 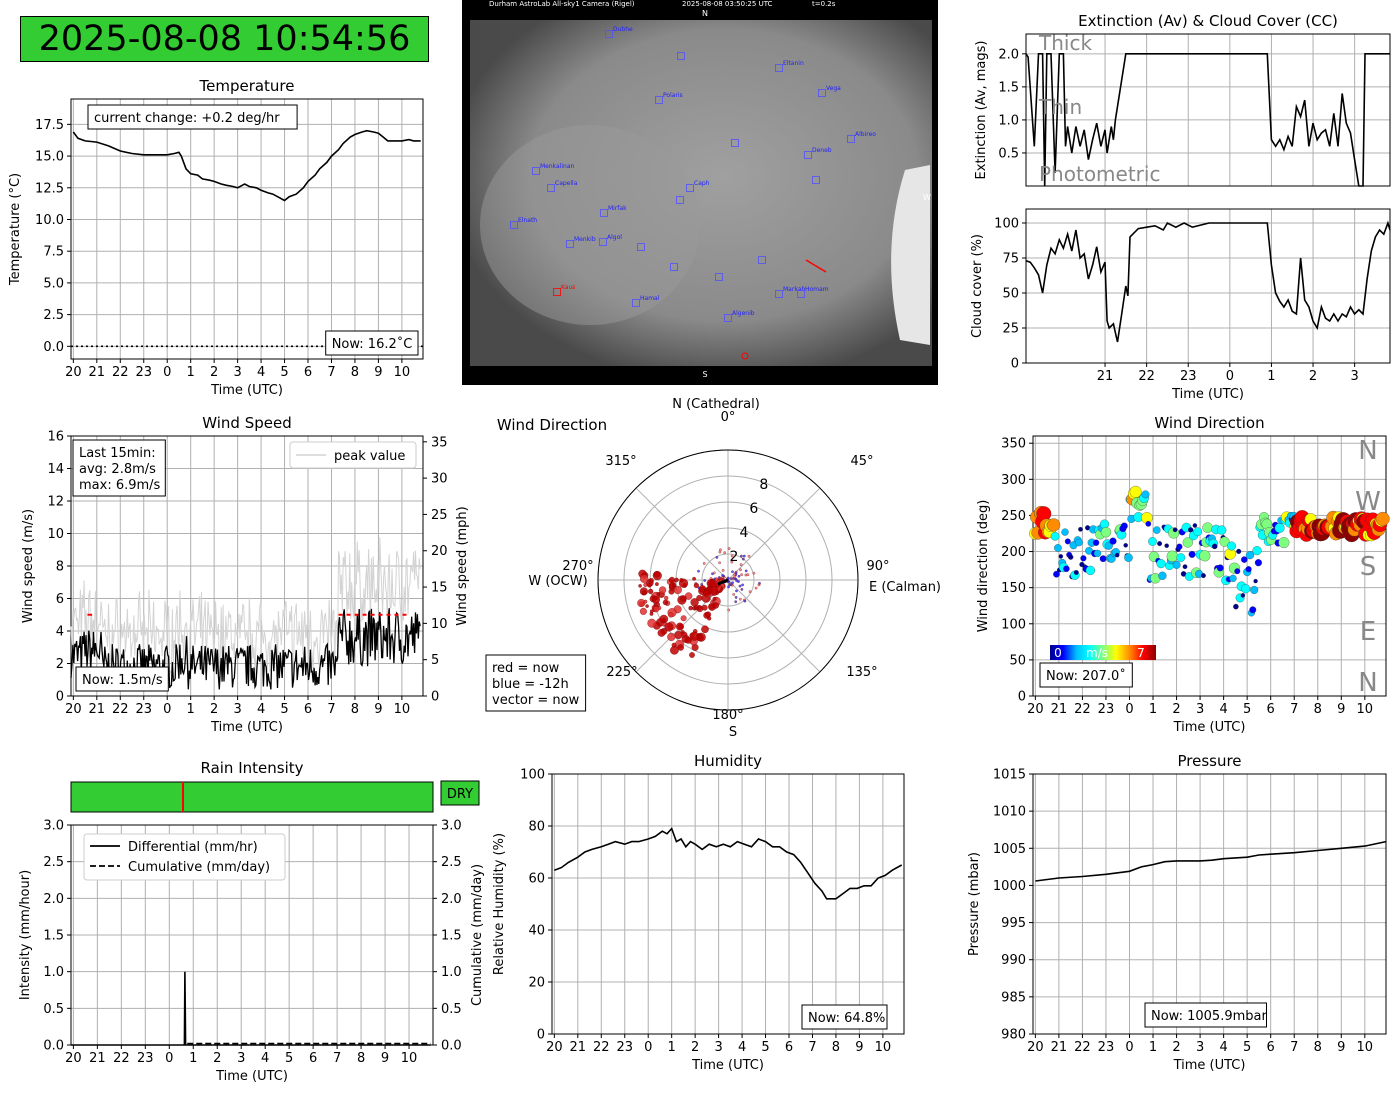 What do you see at coordinates (532, 775) in the screenshot?
I see `y-tick-label: 100` at bounding box center [532, 775].